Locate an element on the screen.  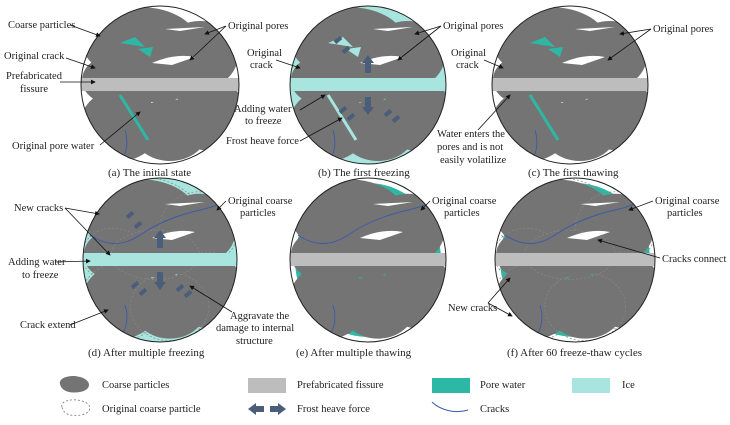
caption-f: (f) After 60 freeze-thaw cycles is located at coordinates (574, 353).